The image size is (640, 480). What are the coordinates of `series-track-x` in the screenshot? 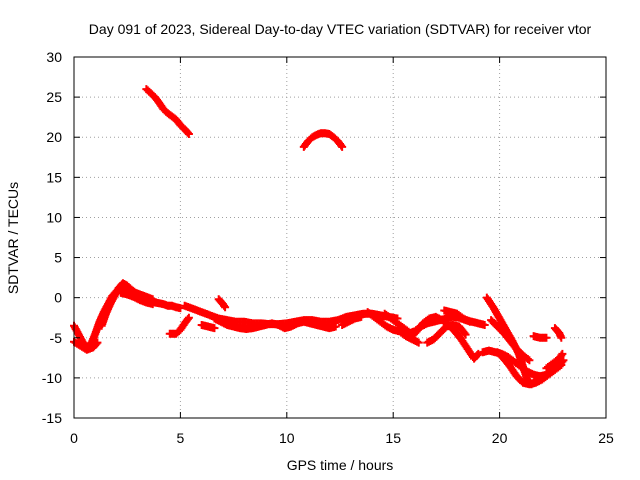 It's located at (554, 361).